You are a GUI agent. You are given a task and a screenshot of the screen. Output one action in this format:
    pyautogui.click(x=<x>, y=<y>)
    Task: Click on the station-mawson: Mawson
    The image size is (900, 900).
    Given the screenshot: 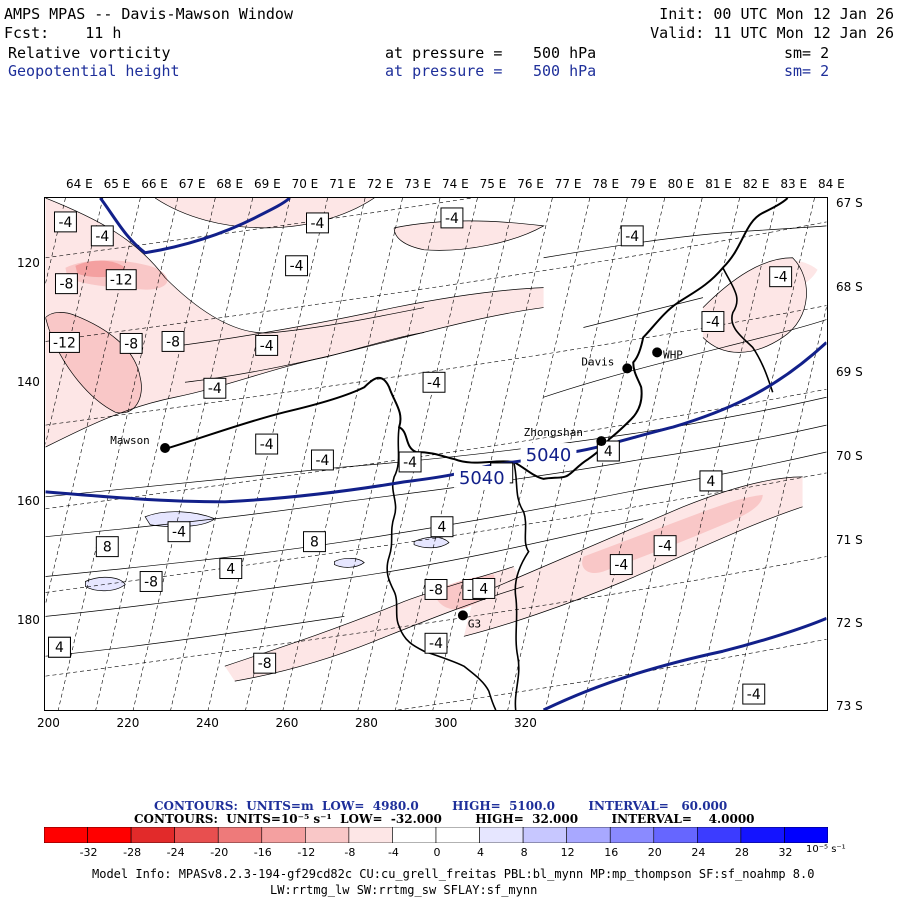 What is the action you would take?
    pyautogui.click(x=140, y=444)
    